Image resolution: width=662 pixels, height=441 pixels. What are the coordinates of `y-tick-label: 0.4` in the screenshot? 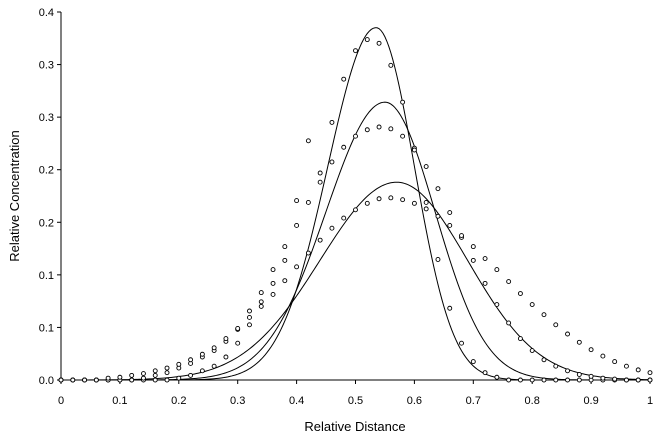 It's located at (46, 13).